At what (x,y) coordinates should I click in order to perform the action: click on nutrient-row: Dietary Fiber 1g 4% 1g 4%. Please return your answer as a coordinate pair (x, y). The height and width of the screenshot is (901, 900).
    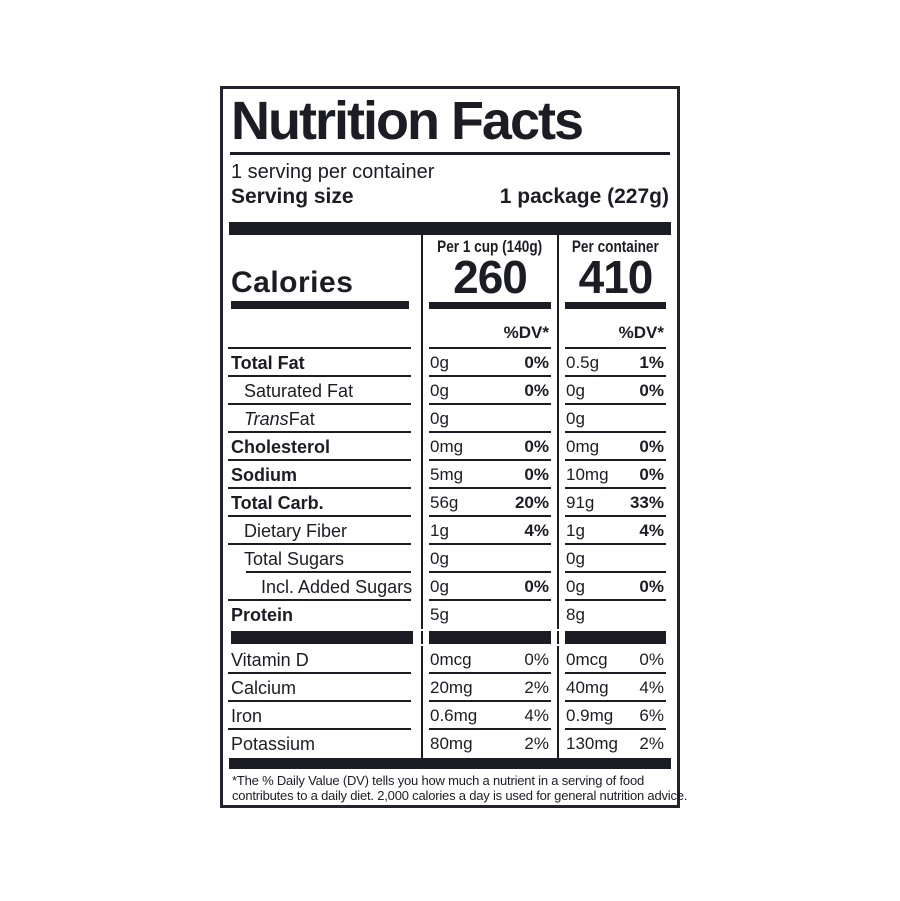
    Looking at the image, I should click on (450, 531).